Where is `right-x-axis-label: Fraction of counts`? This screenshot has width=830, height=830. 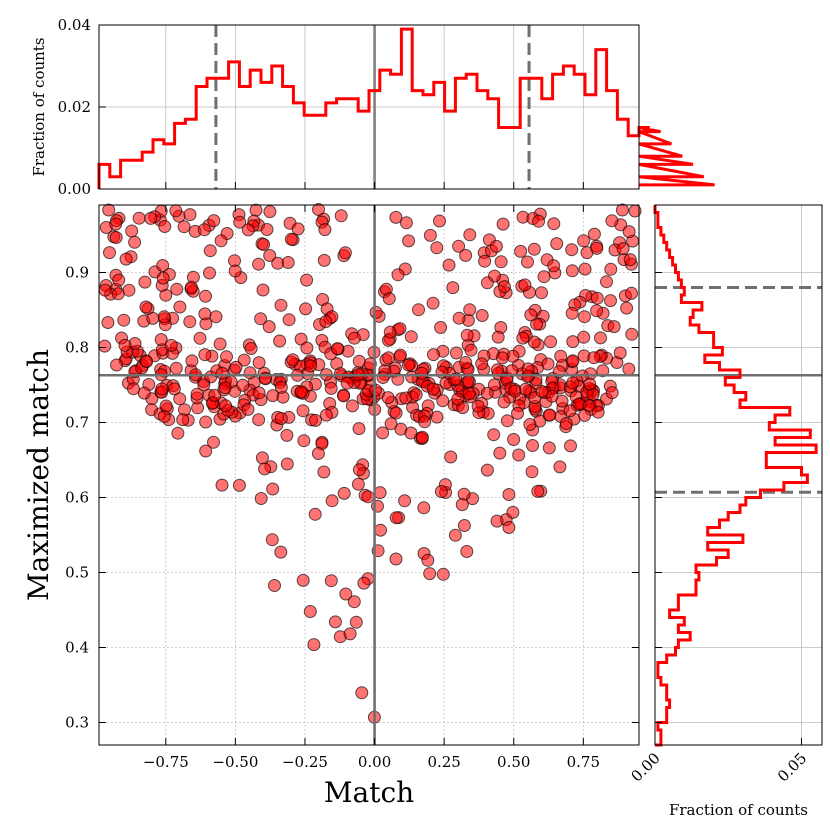 right-x-axis-label: Fraction of counts is located at coordinates (738, 810).